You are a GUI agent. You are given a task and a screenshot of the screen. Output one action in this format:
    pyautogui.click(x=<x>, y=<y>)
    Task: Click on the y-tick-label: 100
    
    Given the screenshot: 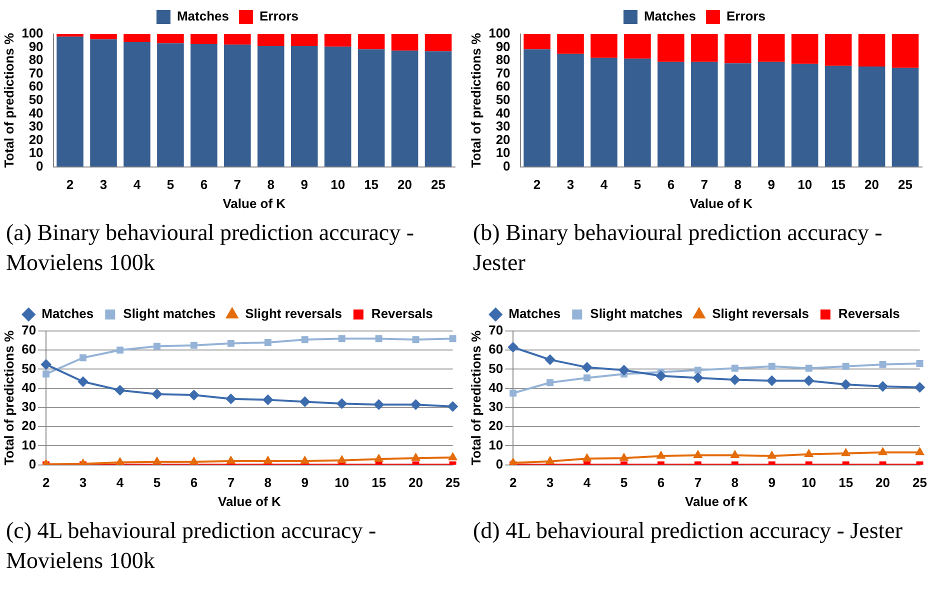 What is the action you would take?
    pyautogui.click(x=33, y=33)
    